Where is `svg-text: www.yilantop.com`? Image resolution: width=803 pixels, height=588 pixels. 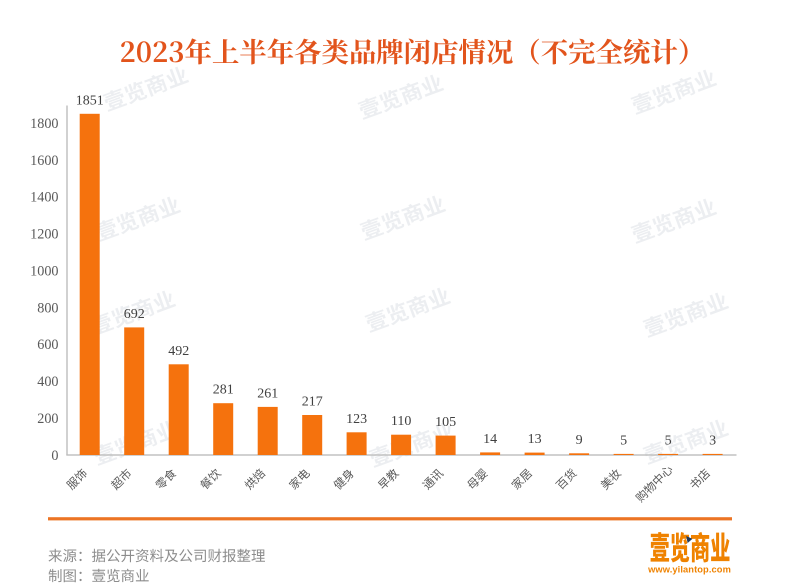 svg-text: www.yilantop.com is located at coordinates (689, 570).